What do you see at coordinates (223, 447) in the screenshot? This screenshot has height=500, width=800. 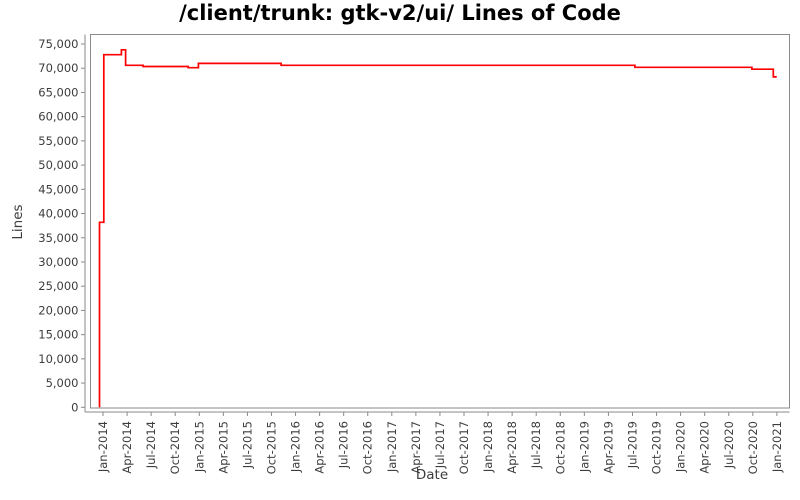 I see `x-tick-label: Apr-2015` at bounding box center [223, 447].